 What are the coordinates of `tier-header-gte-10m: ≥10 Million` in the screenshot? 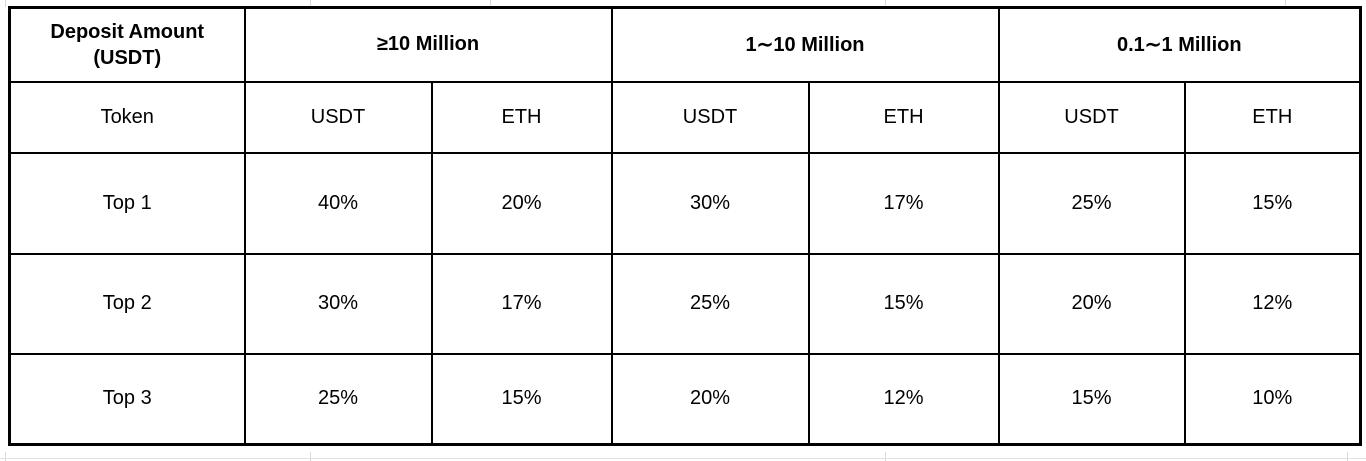 It's located at (428, 44).